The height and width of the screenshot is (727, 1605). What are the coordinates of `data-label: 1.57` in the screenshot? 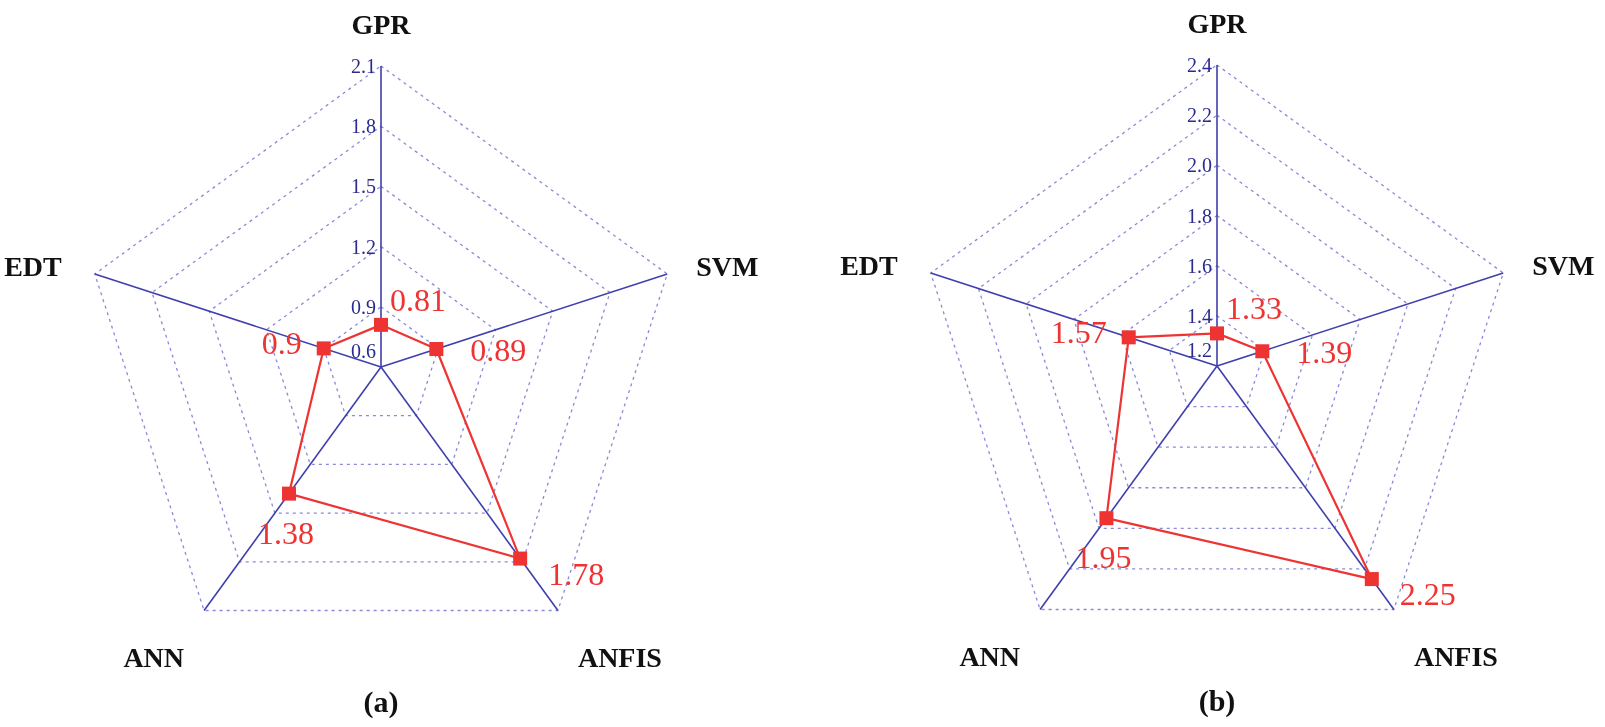 It's located at (1078, 332).